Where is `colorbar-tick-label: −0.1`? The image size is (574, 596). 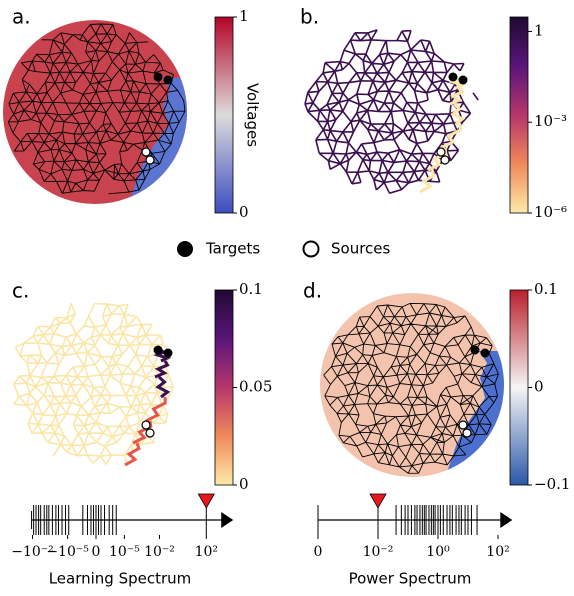
colorbar-tick-label: −0.1 is located at coordinates (552, 484).